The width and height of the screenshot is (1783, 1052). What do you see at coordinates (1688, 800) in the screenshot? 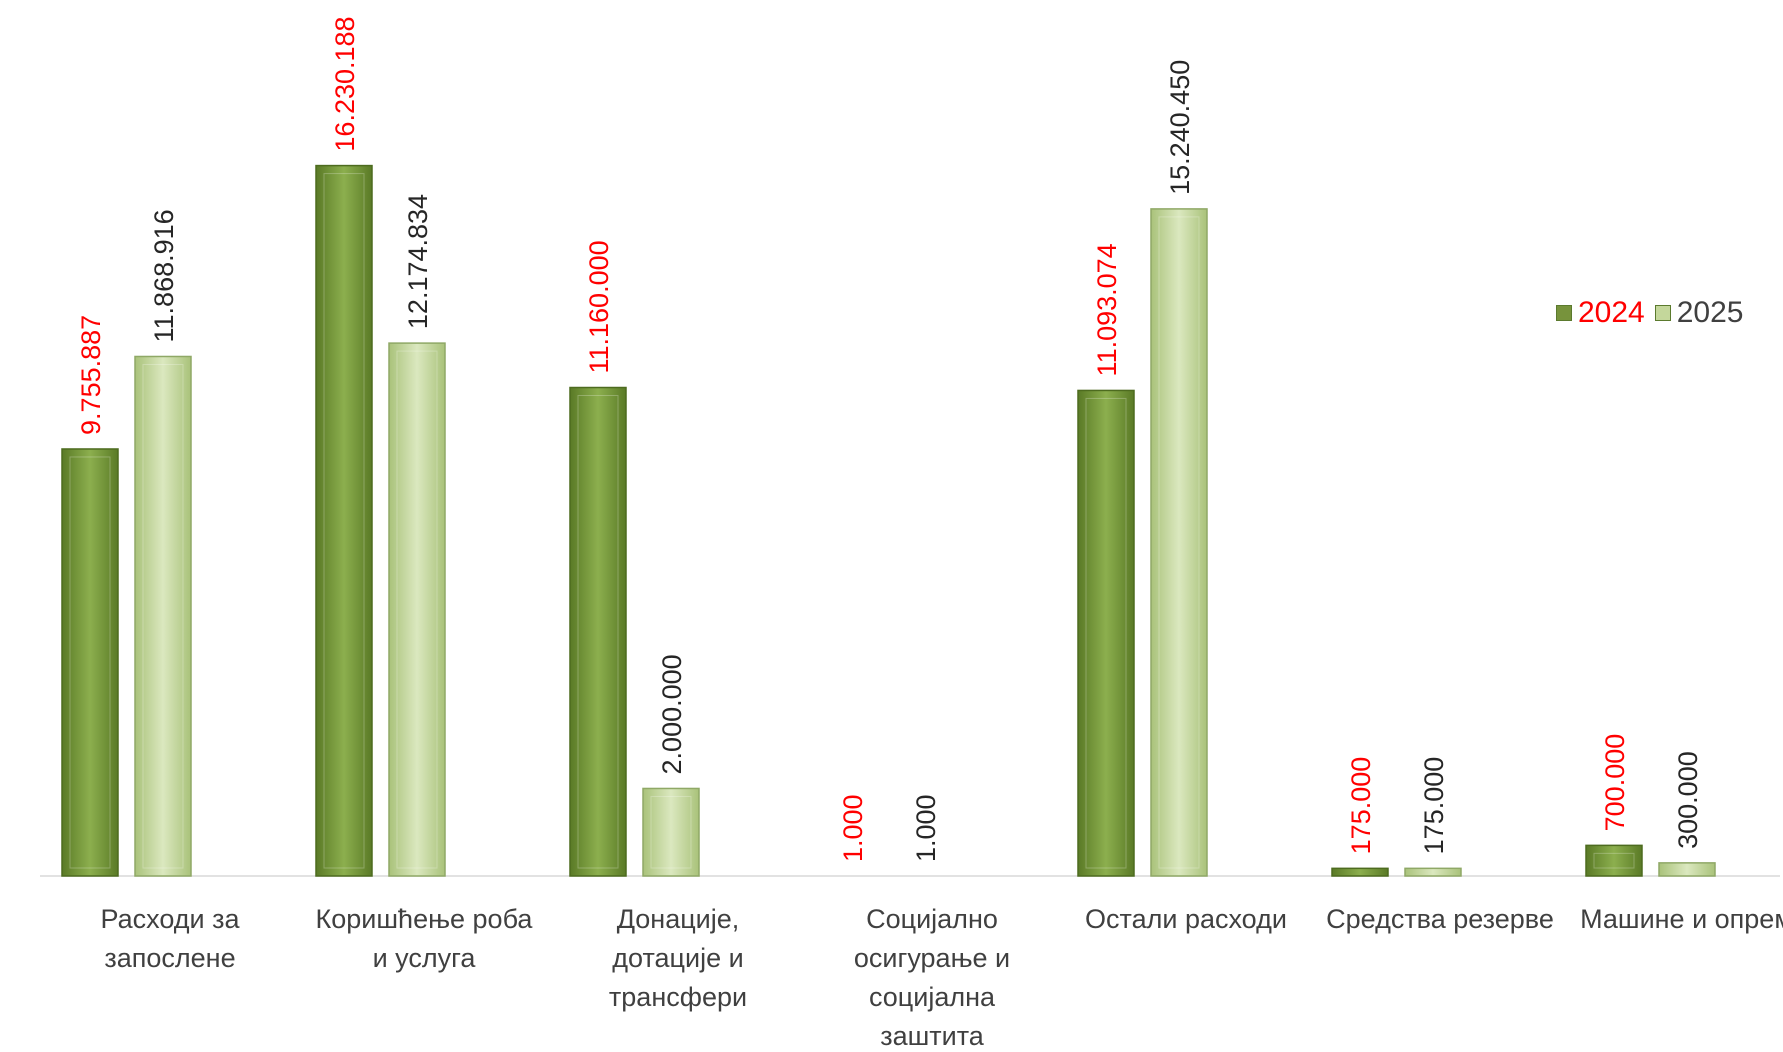
I see `data-label-2025-6: 300.000` at bounding box center [1688, 800].